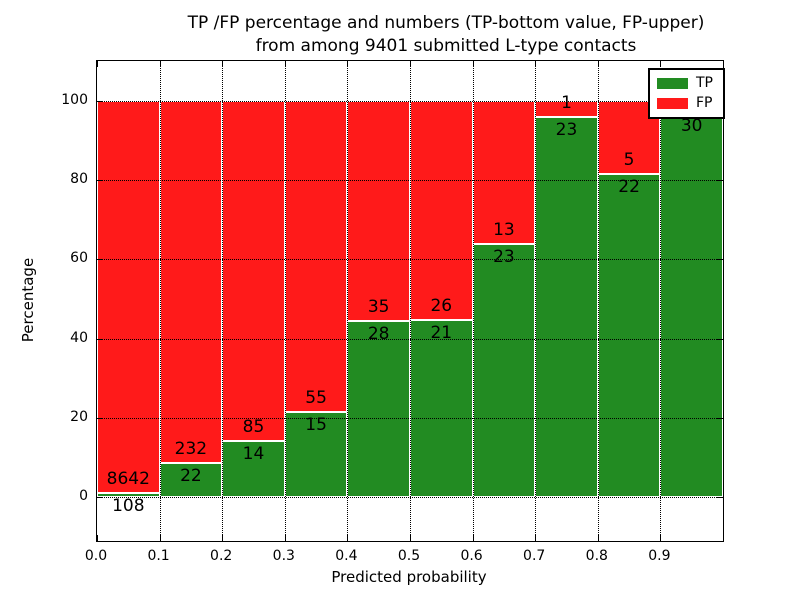  Describe the element at coordinates (316, 398) in the screenshot. I see `bar-fp-count-label: 55` at that location.